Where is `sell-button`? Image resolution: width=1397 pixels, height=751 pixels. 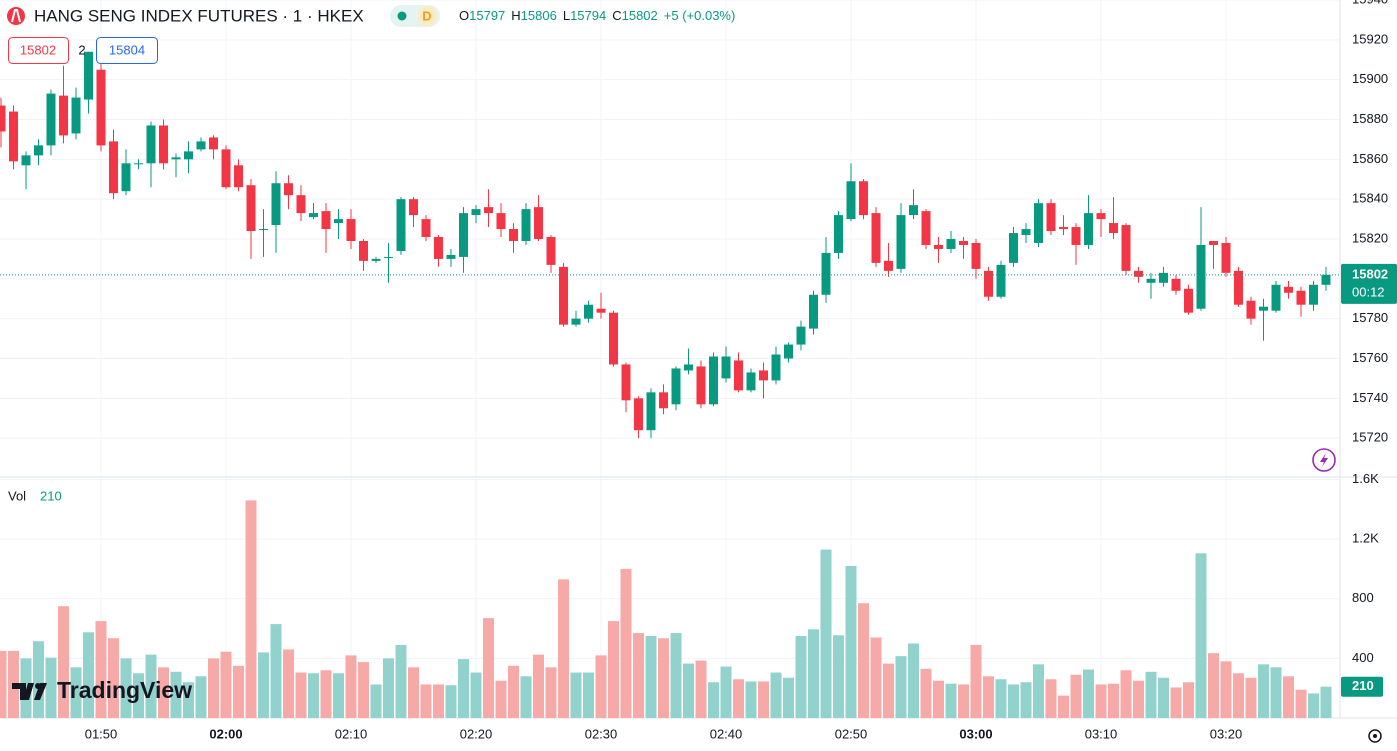
sell-button is located at coordinates (38, 50).